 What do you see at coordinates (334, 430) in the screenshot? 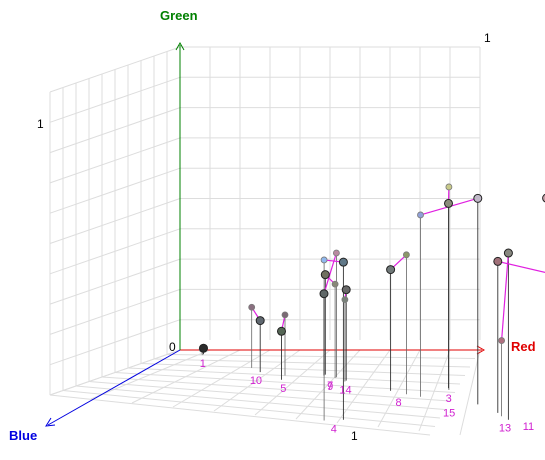
I see `point-label: 4` at bounding box center [334, 430].